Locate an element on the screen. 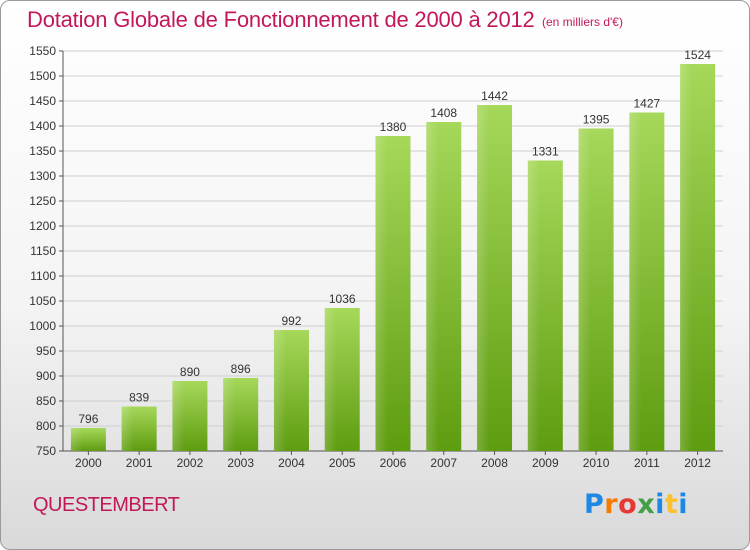 The width and height of the screenshot is (750, 550). x-tick-label: 2009 is located at coordinates (545, 463).